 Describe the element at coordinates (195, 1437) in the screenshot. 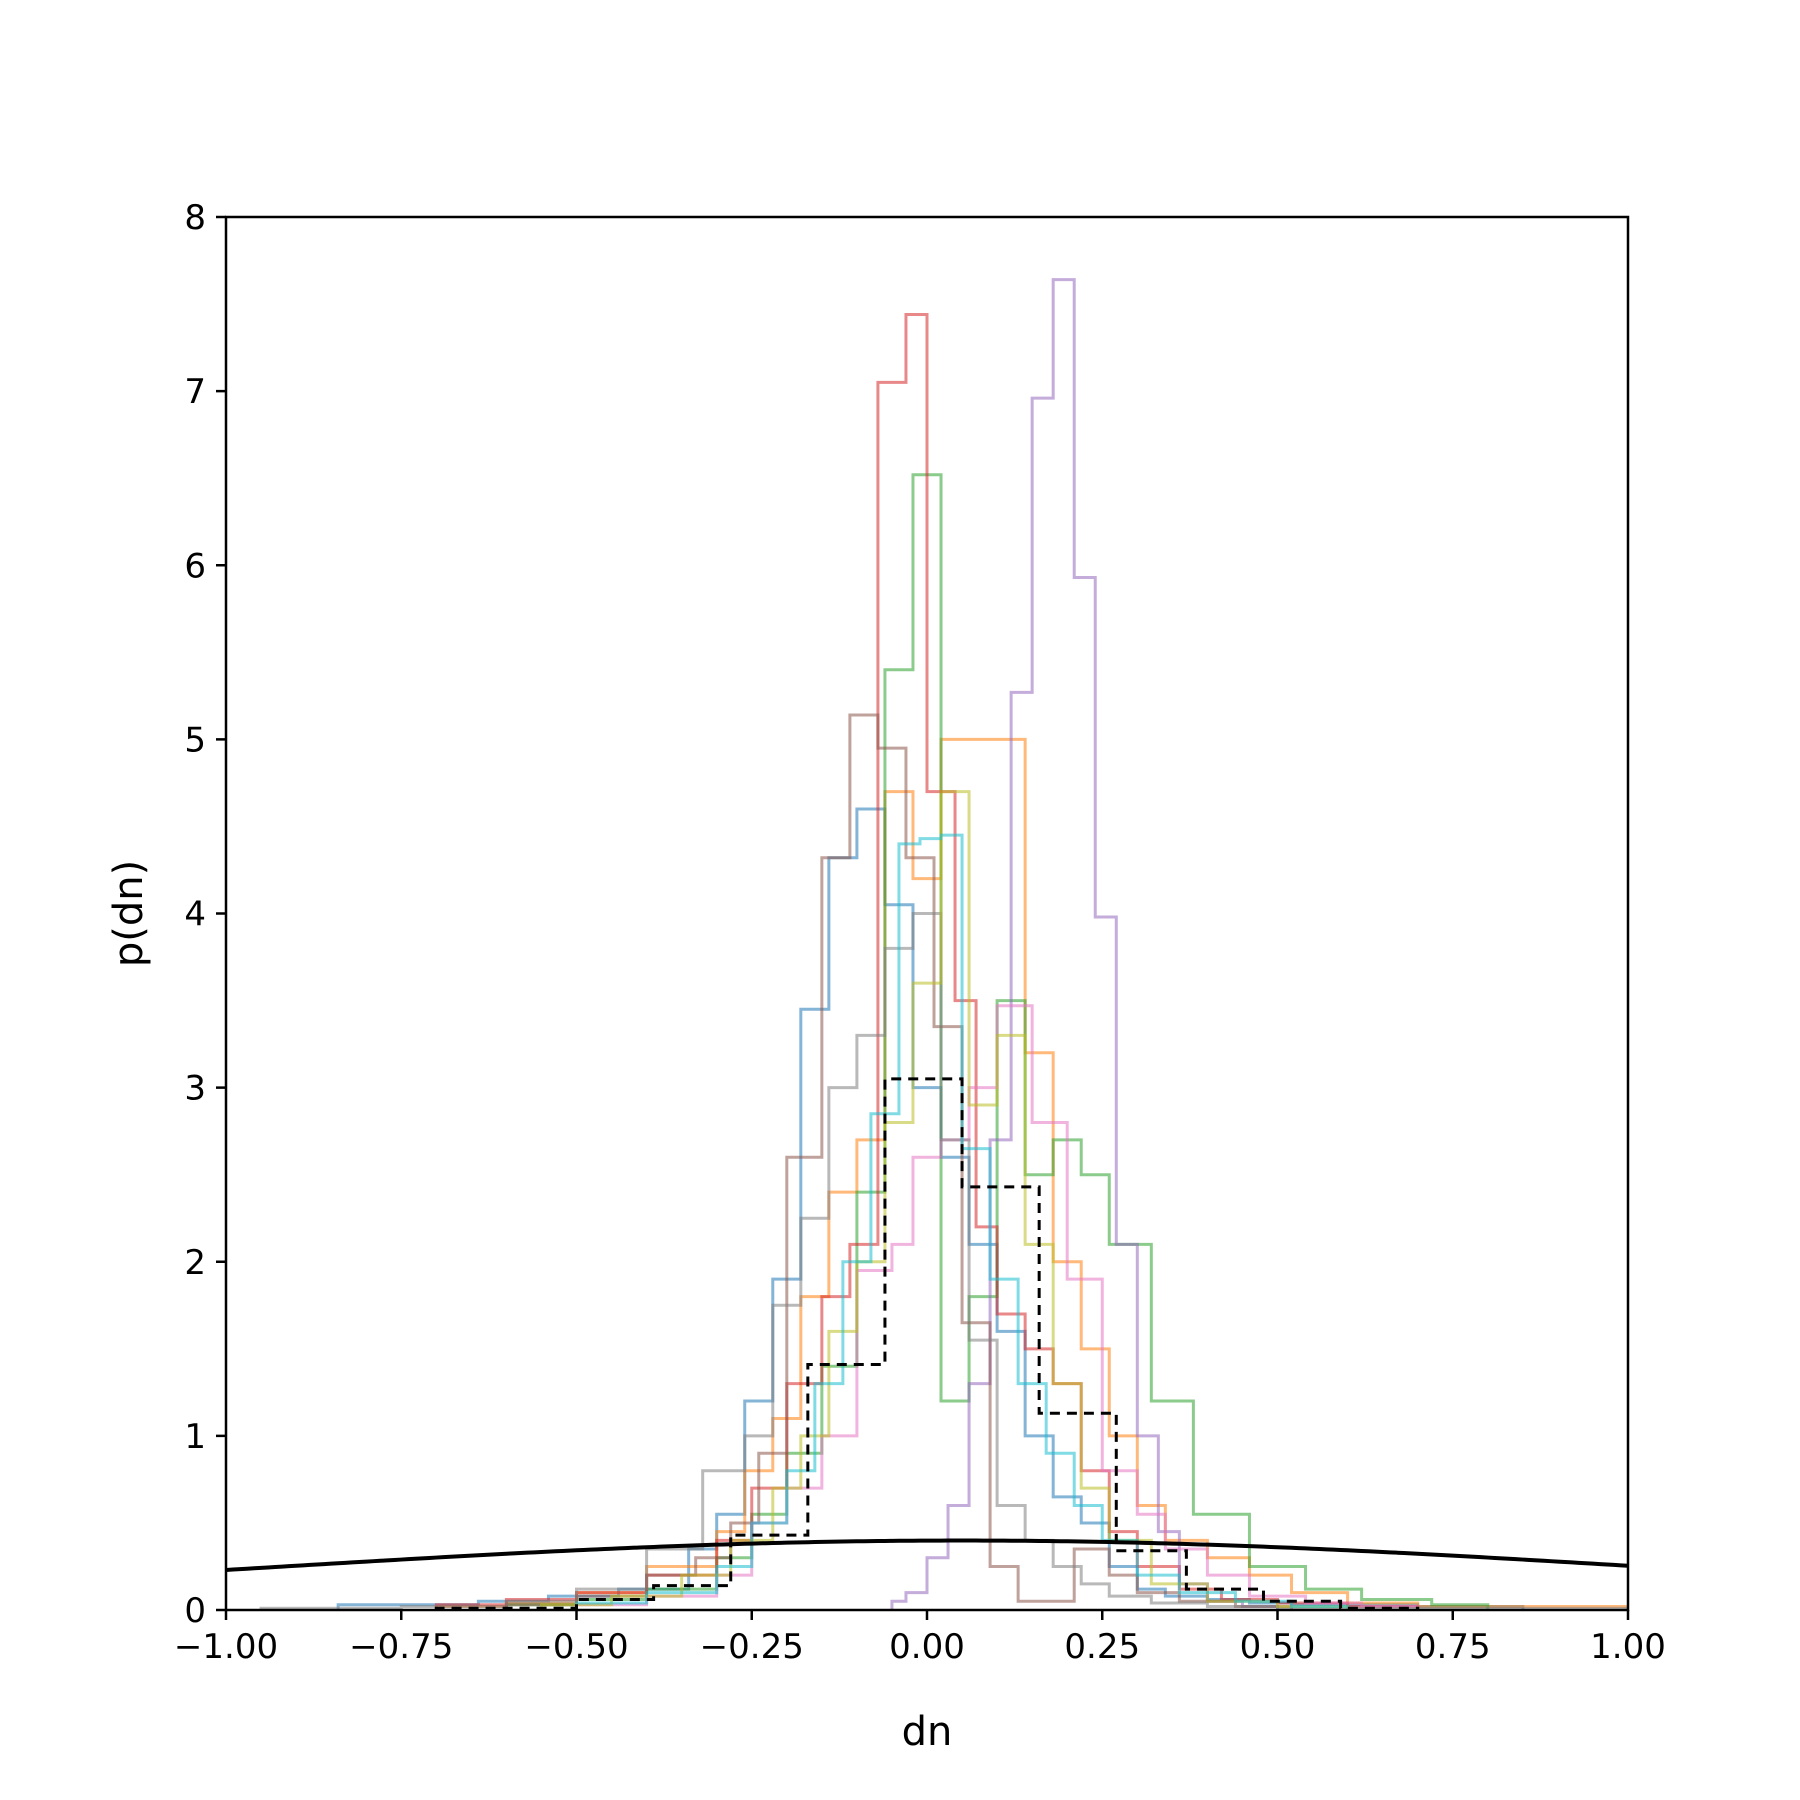

I see `y-tick-label: 1` at that location.